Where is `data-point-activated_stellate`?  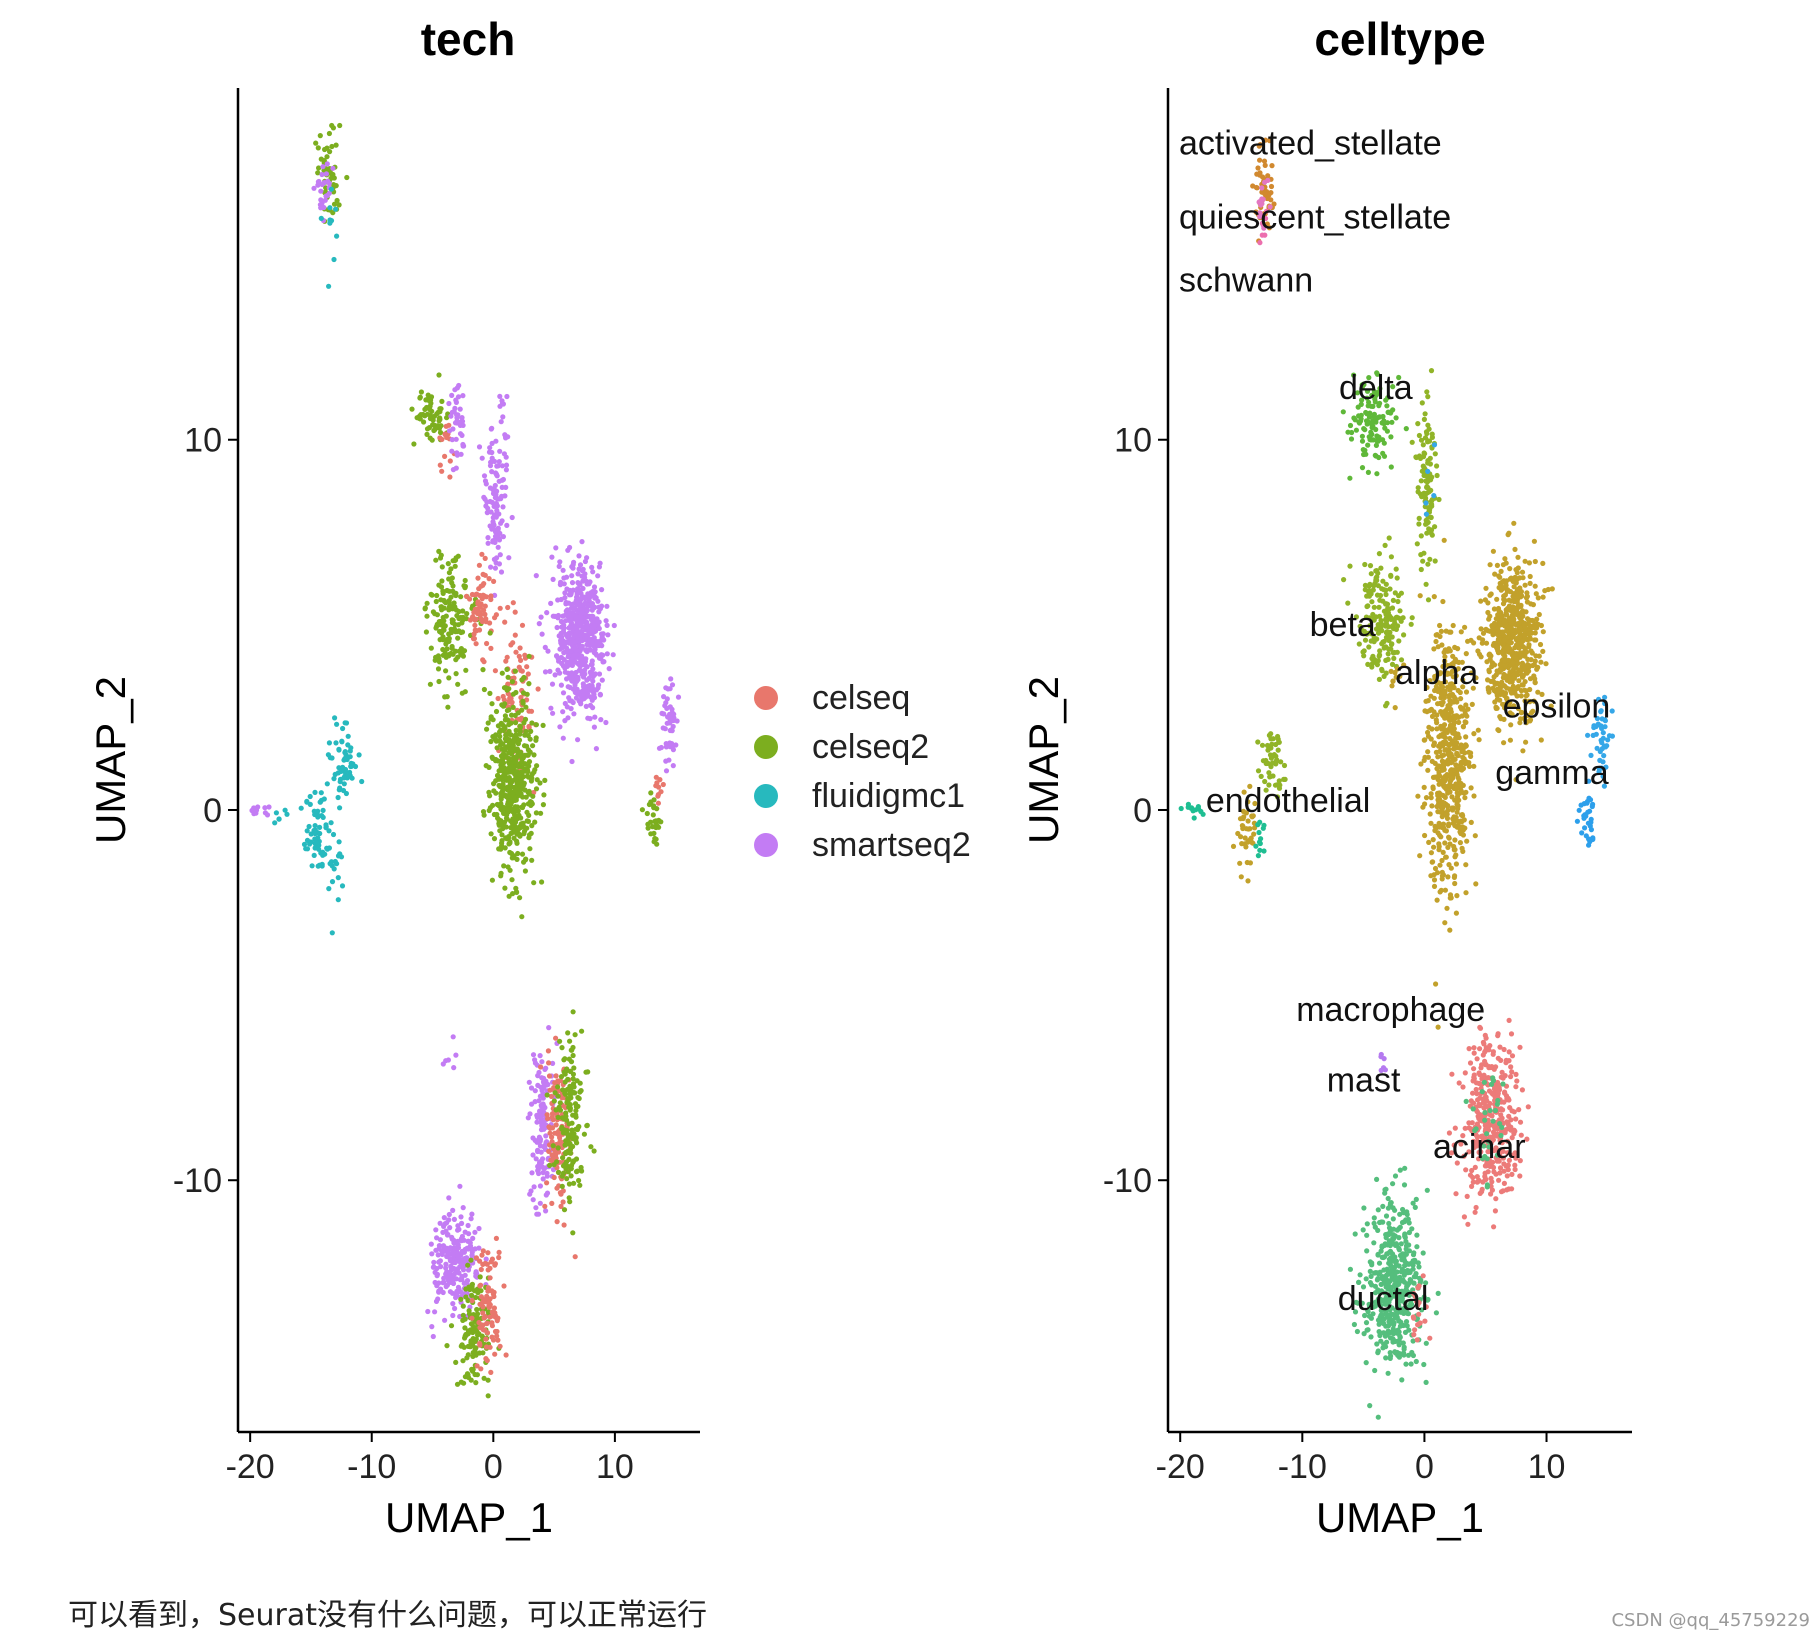 data-point-activated_stellate is located at coordinates (1272, 166).